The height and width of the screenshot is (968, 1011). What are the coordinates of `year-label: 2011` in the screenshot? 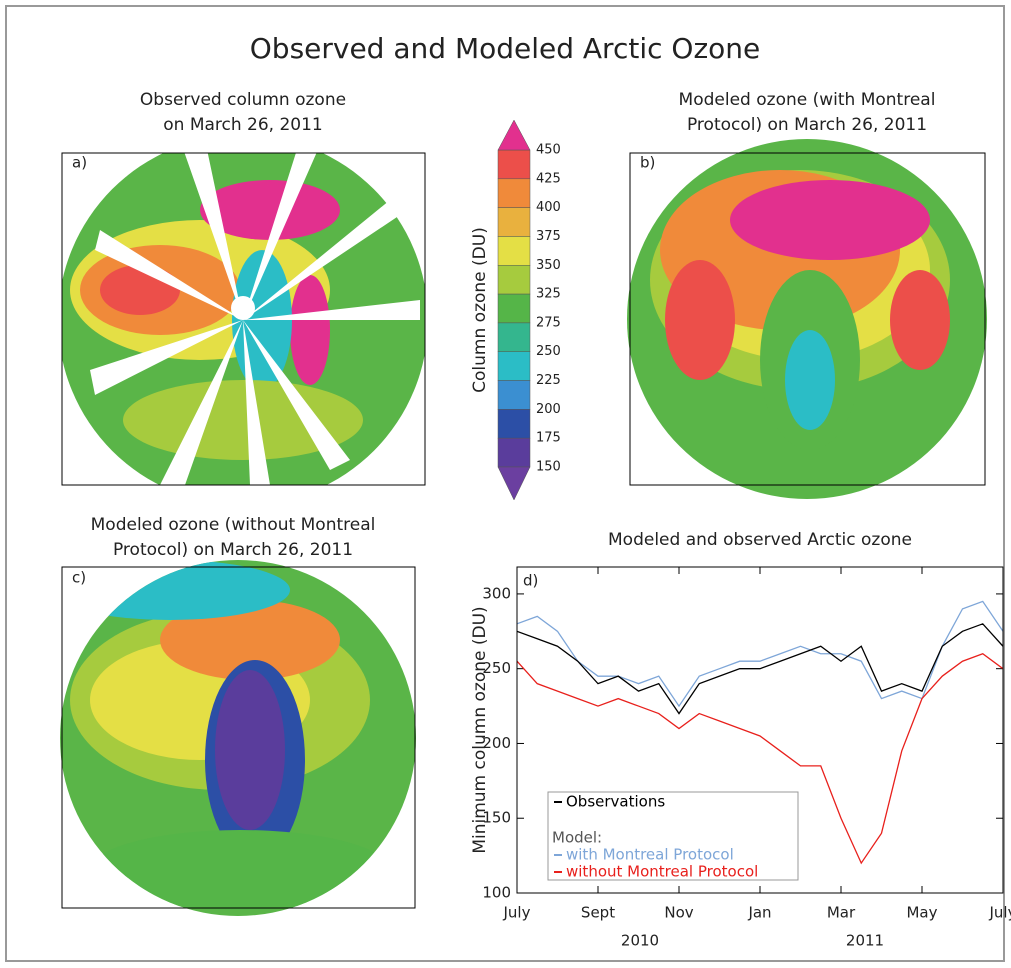 It's located at (865, 941).